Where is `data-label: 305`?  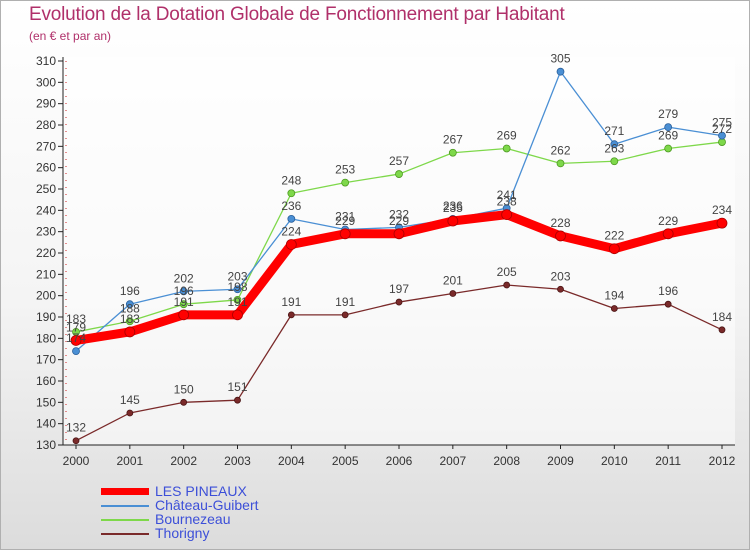 data-label: 305 is located at coordinates (560, 59).